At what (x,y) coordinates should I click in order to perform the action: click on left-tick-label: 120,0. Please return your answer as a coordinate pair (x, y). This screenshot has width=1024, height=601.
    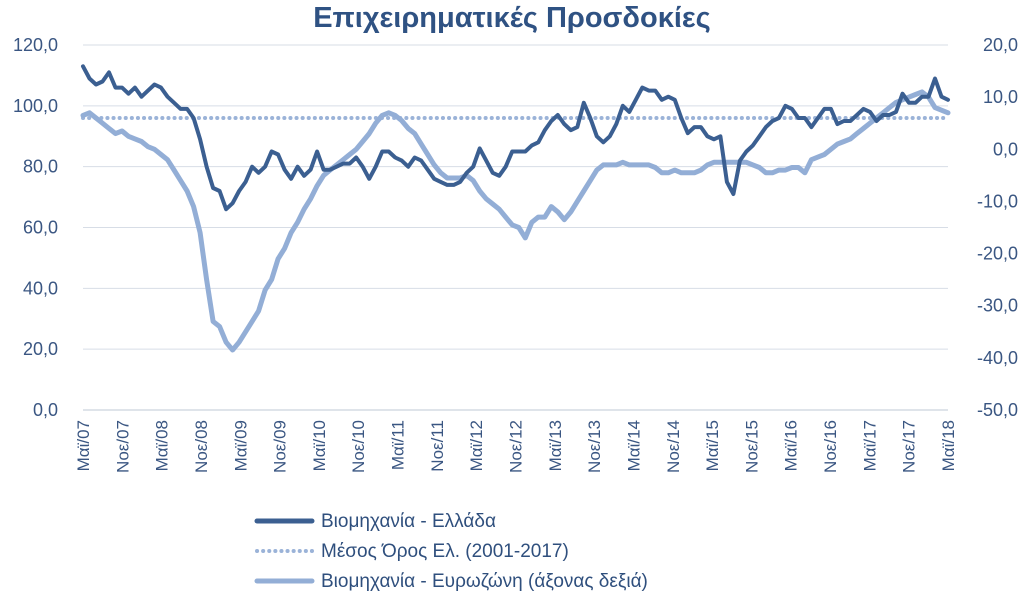
    Looking at the image, I should click on (35, 45).